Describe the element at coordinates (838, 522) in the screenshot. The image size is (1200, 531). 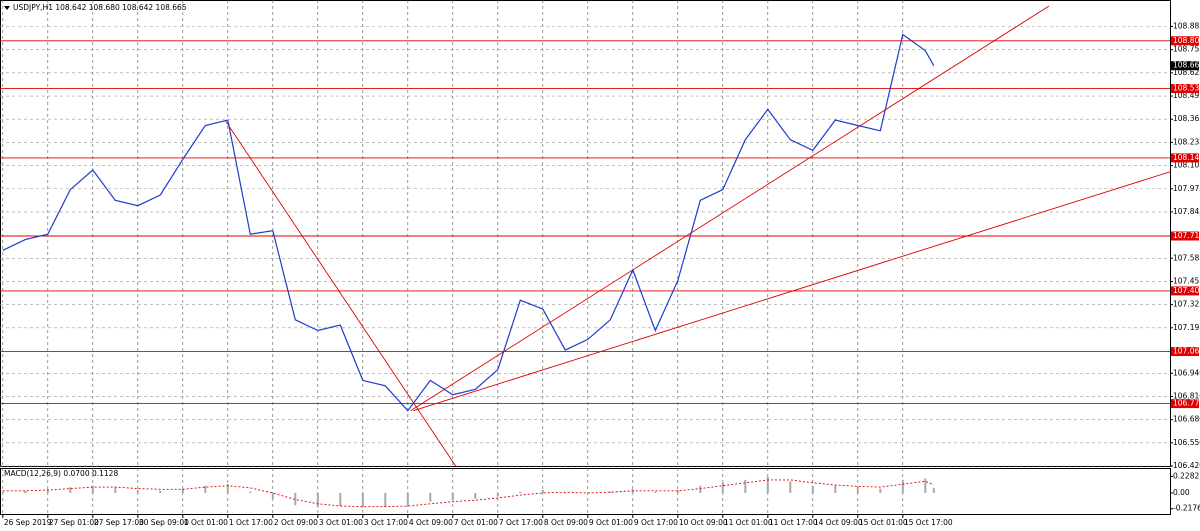
I see `x-tick-label: 14 Oct 09:00` at that location.